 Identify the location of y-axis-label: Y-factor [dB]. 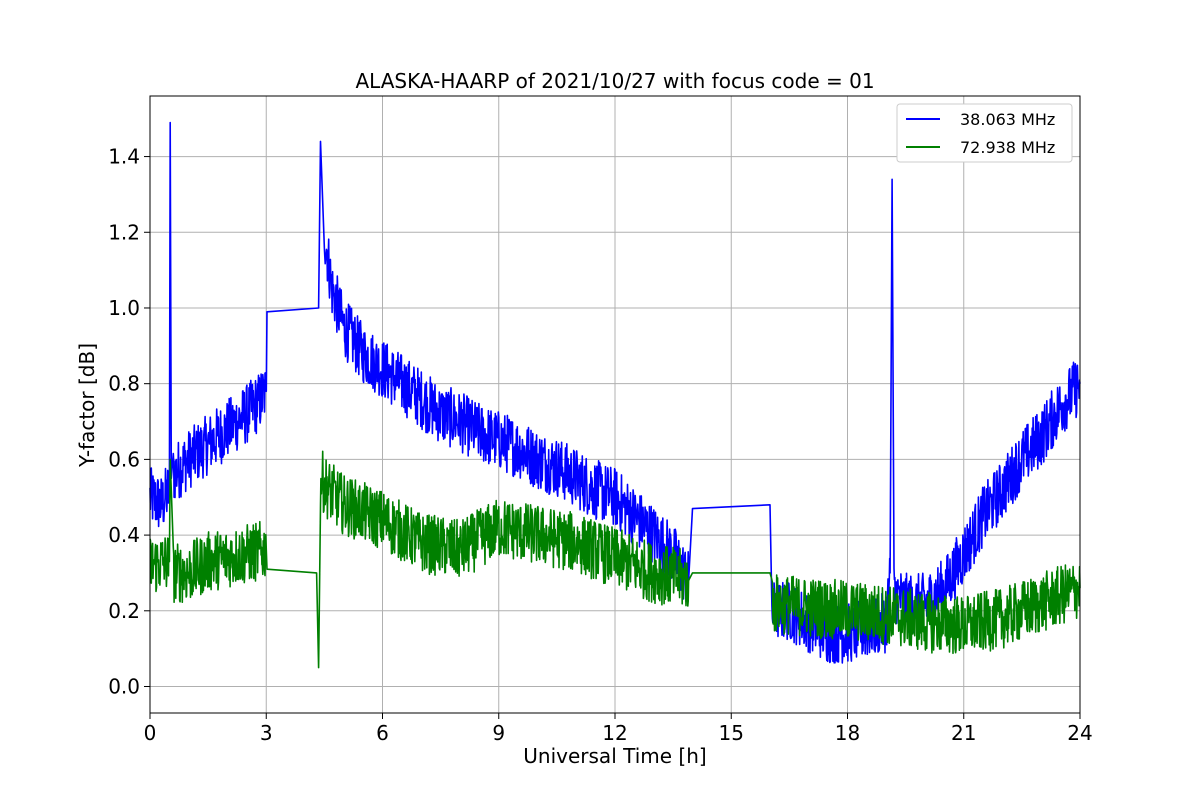
(87, 405).